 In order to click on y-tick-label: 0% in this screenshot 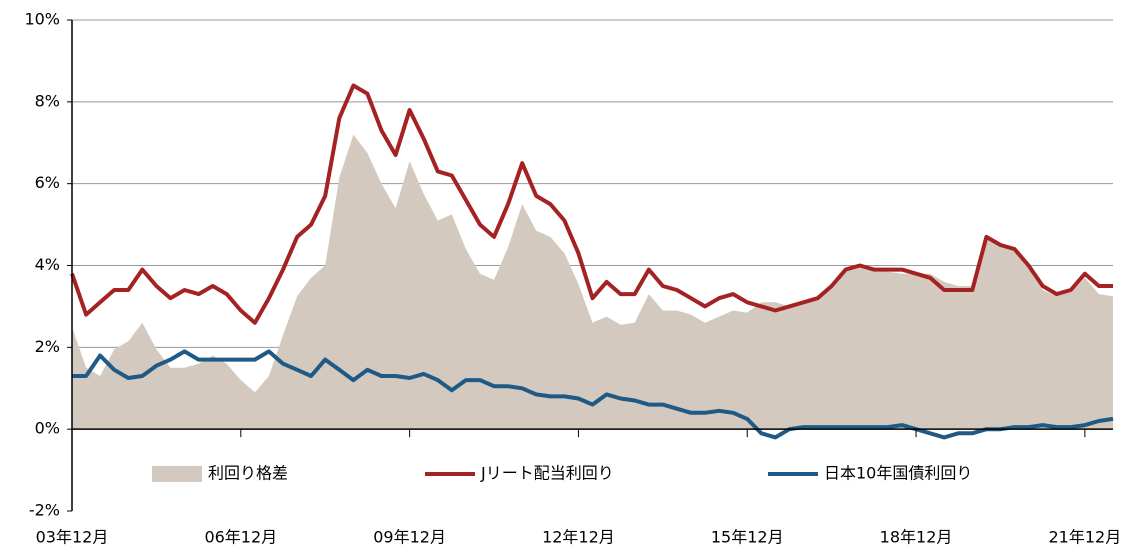, I will do `click(47, 428)`.